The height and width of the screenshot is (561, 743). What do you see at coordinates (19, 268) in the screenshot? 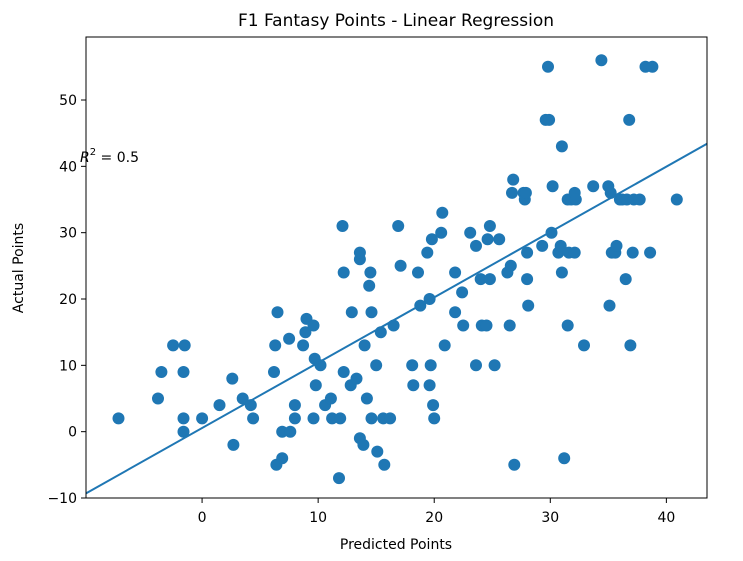
I see `y-axis-label: Actual Points` at bounding box center [19, 268].